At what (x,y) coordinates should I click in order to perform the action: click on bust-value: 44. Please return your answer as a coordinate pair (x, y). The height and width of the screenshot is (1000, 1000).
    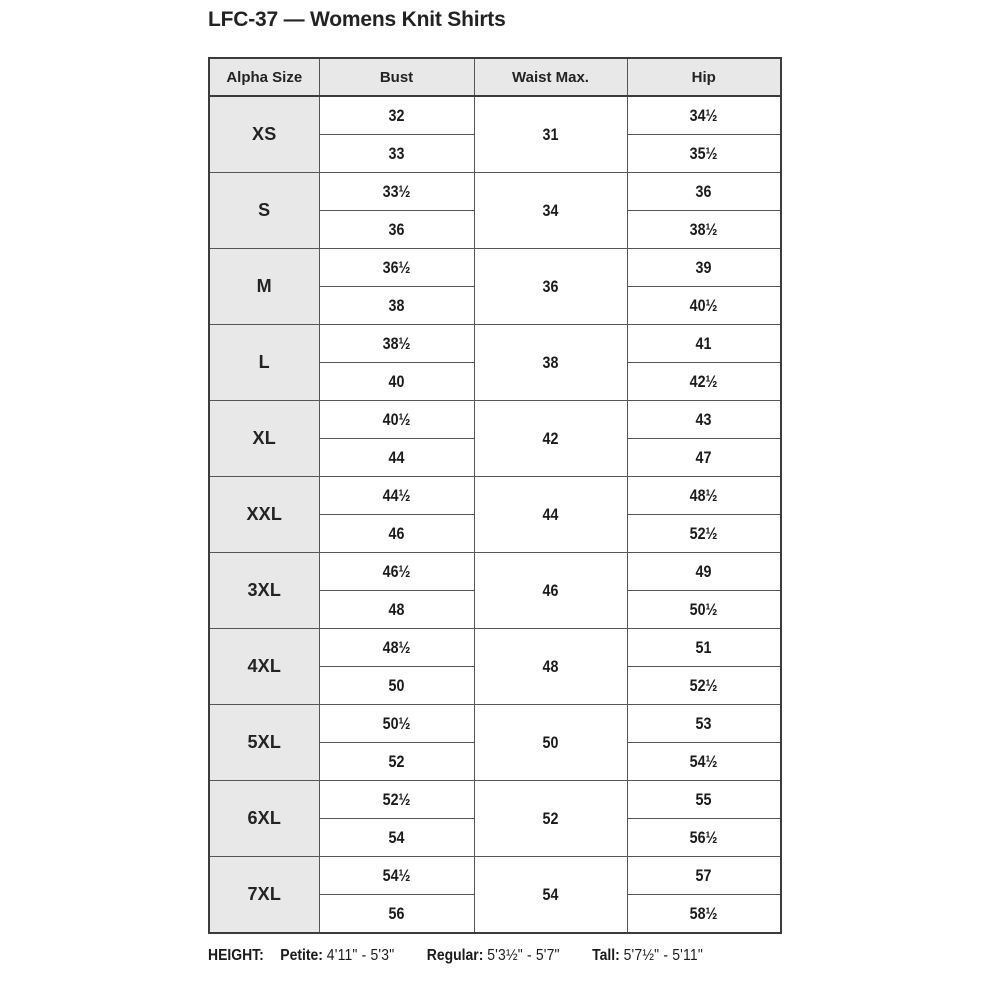
    Looking at the image, I should click on (396, 457).